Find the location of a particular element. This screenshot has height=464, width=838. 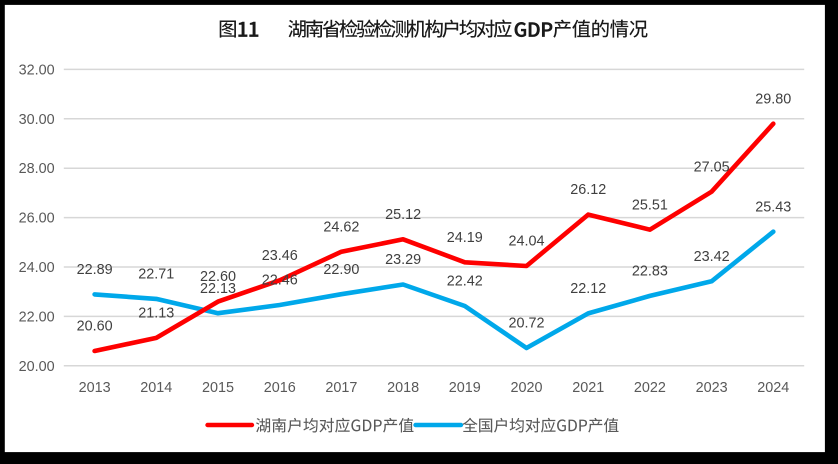

svg-text: 2015 is located at coordinates (218, 388).